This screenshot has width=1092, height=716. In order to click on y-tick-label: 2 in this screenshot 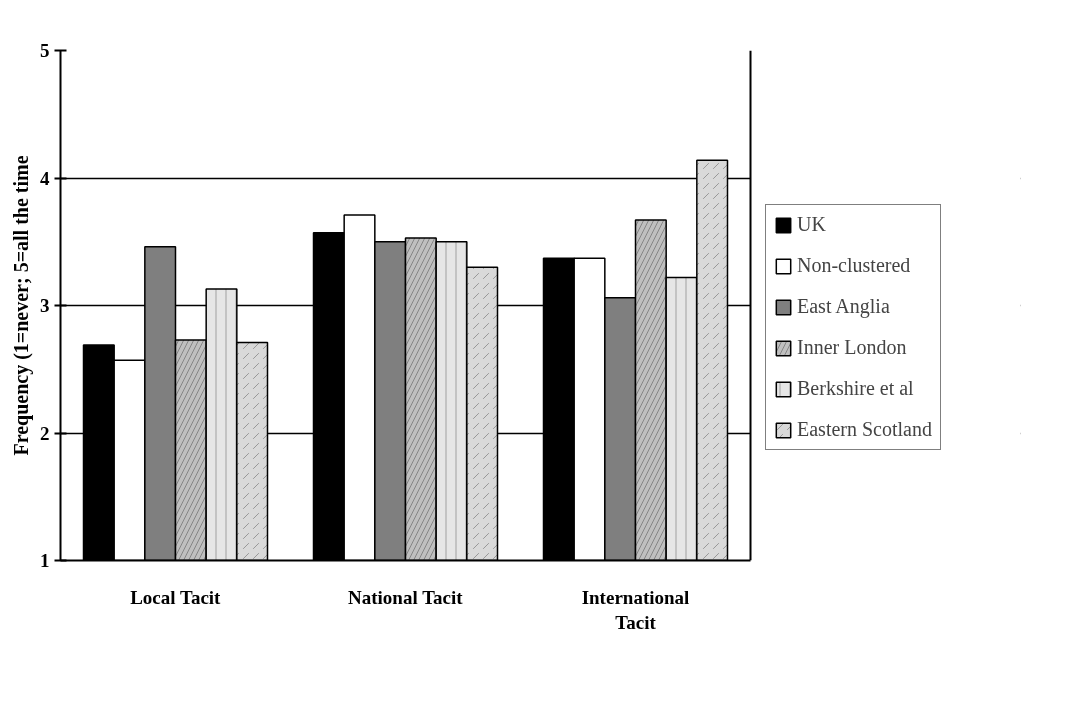, I will do `click(45, 433)`.